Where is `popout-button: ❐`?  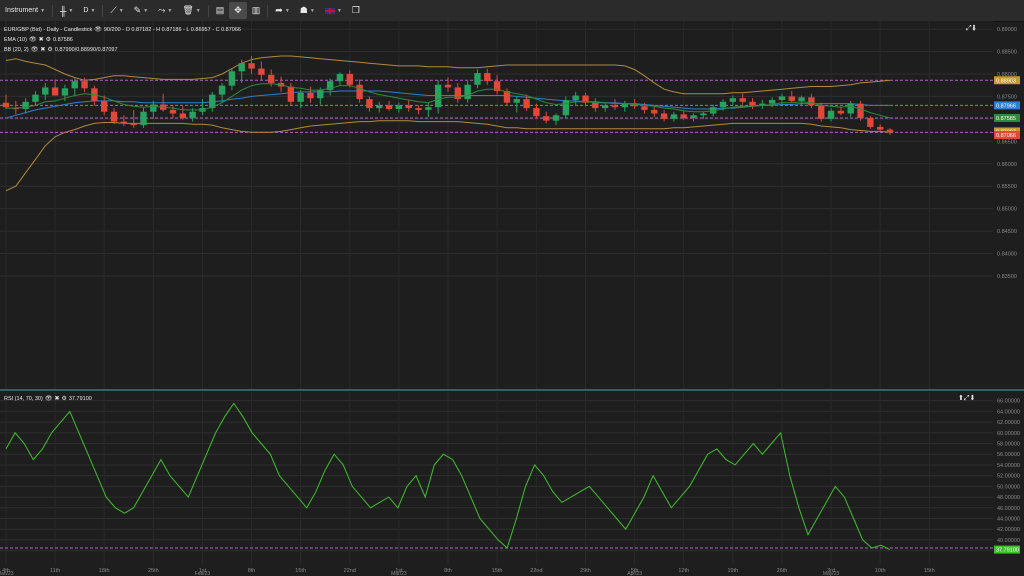
popout-button: ❐ is located at coordinates (356, 10).